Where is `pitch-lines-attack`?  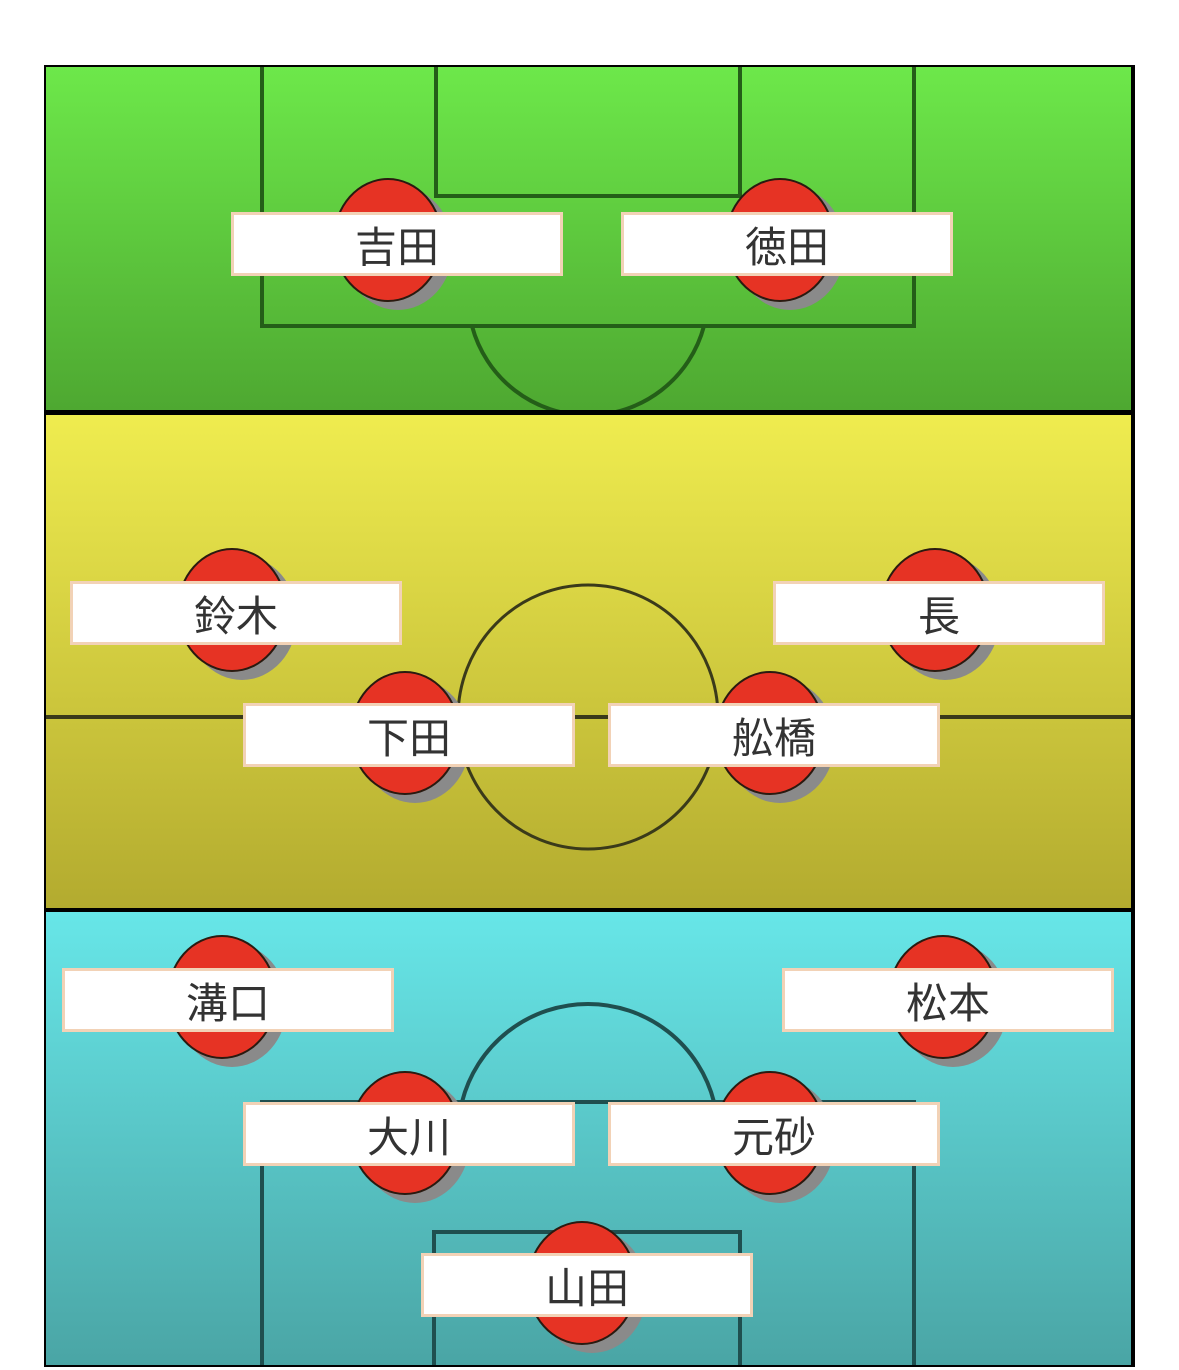 pitch-lines-attack is located at coordinates (588, 238).